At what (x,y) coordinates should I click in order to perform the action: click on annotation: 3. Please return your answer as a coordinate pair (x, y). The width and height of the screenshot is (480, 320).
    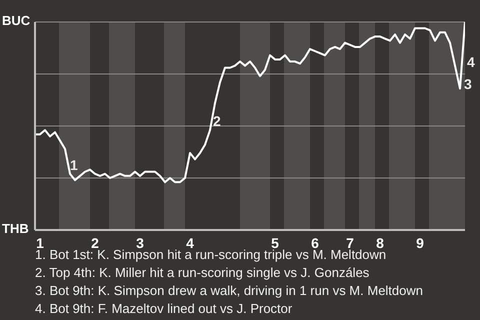
    Looking at the image, I should click on (468, 84).